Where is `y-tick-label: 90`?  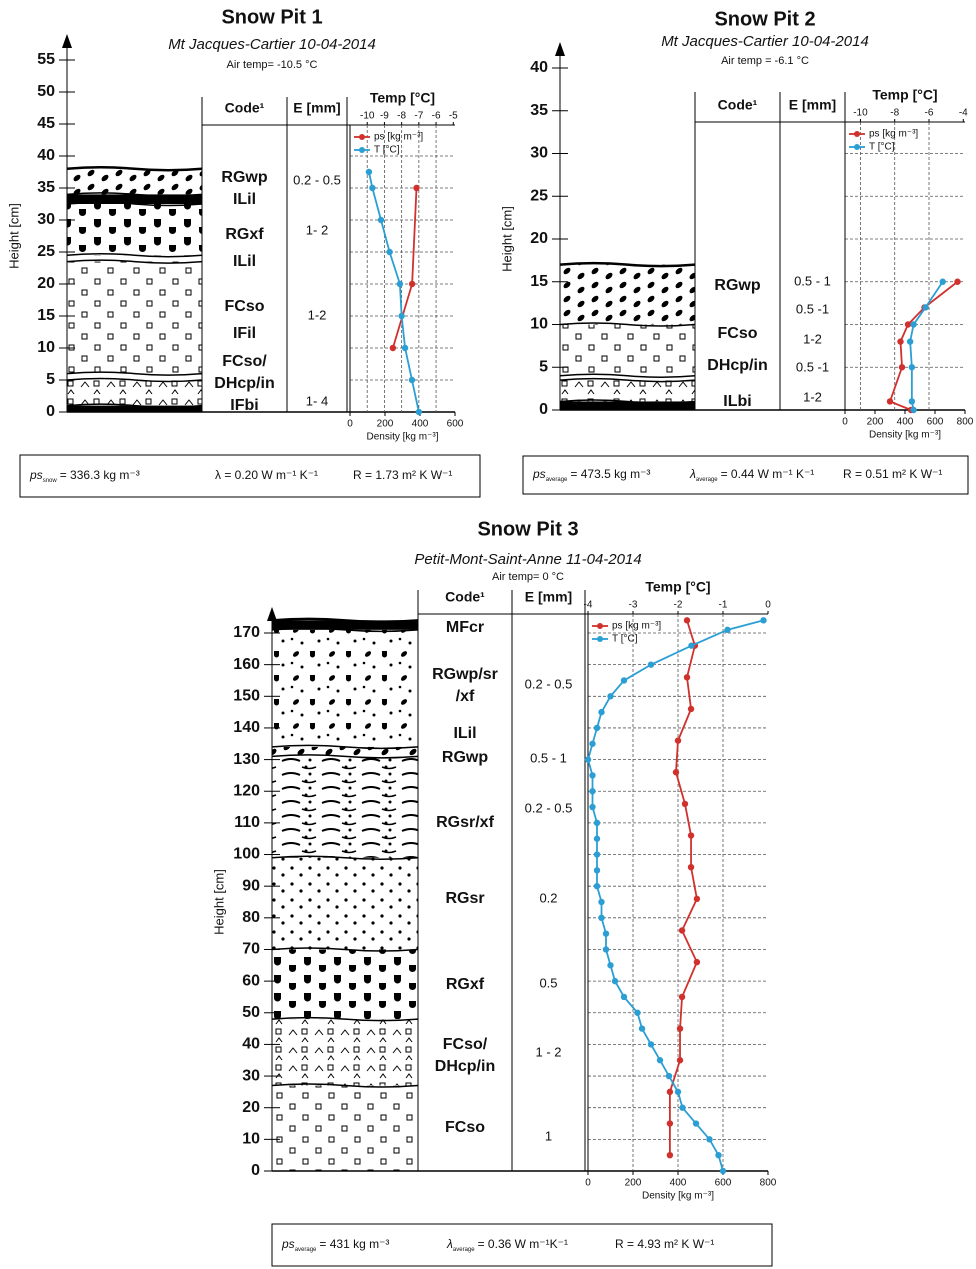 y-tick-label: 90 is located at coordinates (251, 885).